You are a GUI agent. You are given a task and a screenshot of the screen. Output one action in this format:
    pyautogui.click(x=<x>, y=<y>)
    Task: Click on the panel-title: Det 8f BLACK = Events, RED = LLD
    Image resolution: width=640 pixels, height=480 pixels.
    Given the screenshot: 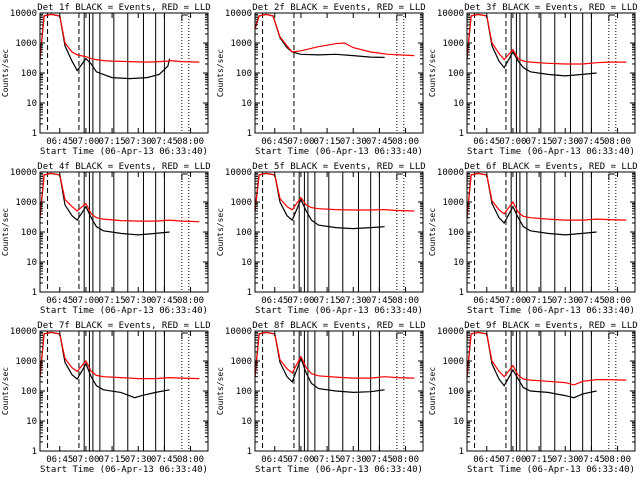 What is the action you would take?
    pyautogui.click(x=338, y=326)
    